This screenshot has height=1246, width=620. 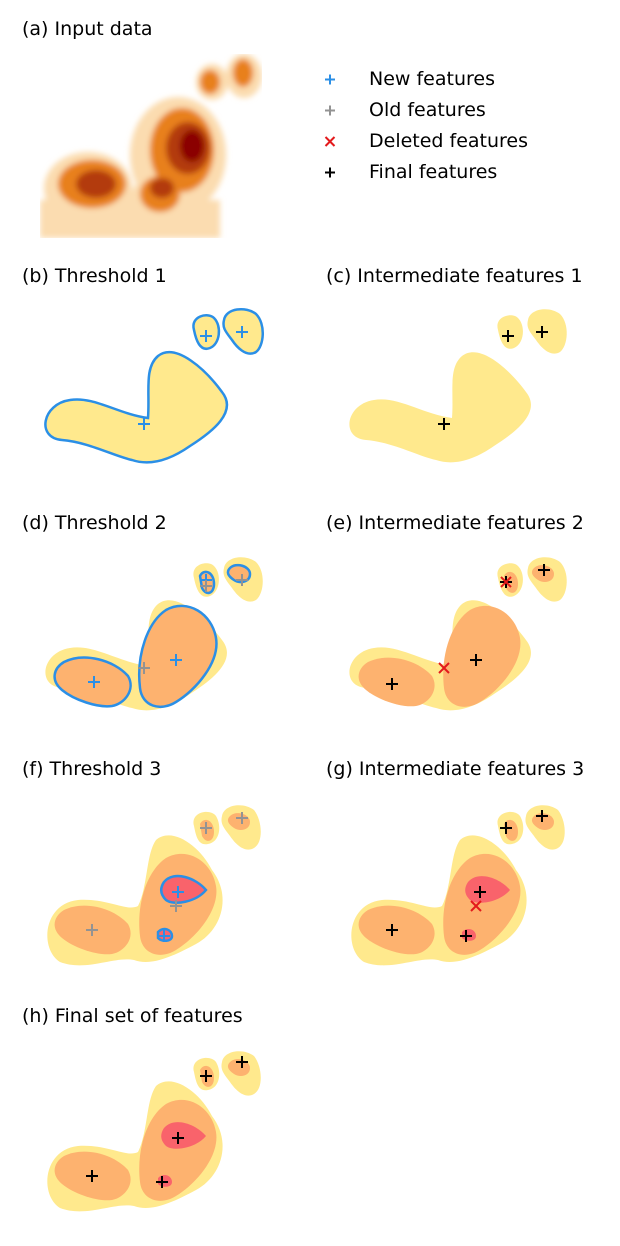 What do you see at coordinates (330, 141) in the screenshot?
I see `cross-marker-icon` at bounding box center [330, 141].